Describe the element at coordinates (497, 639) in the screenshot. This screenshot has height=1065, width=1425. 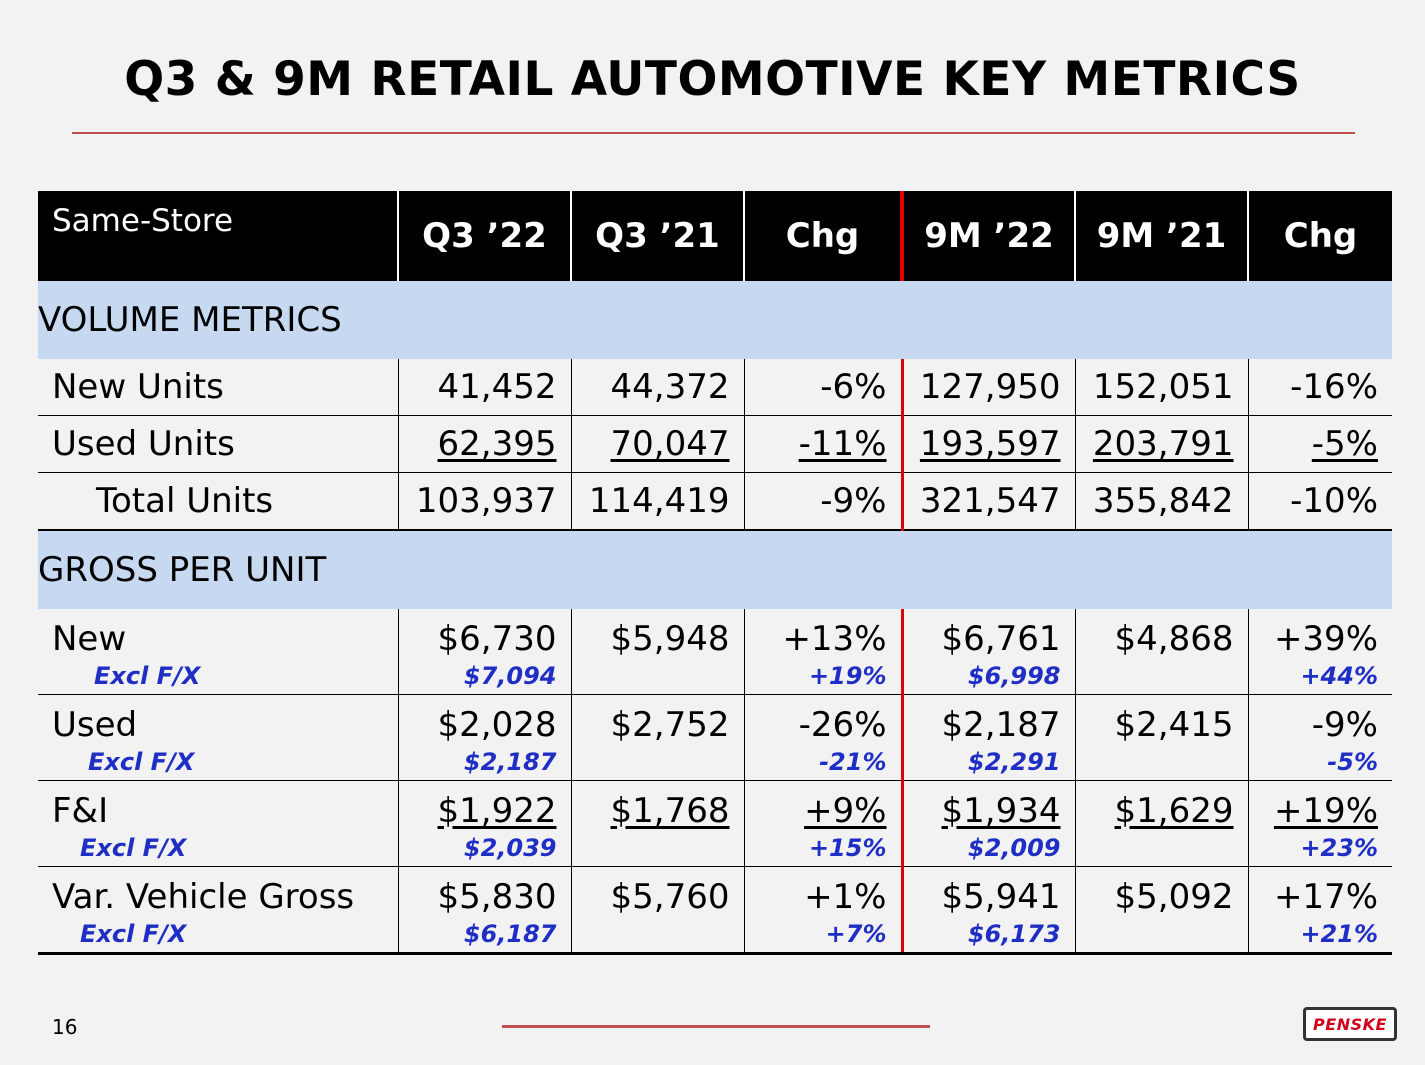
I see `cell-value: $6,730` at that location.